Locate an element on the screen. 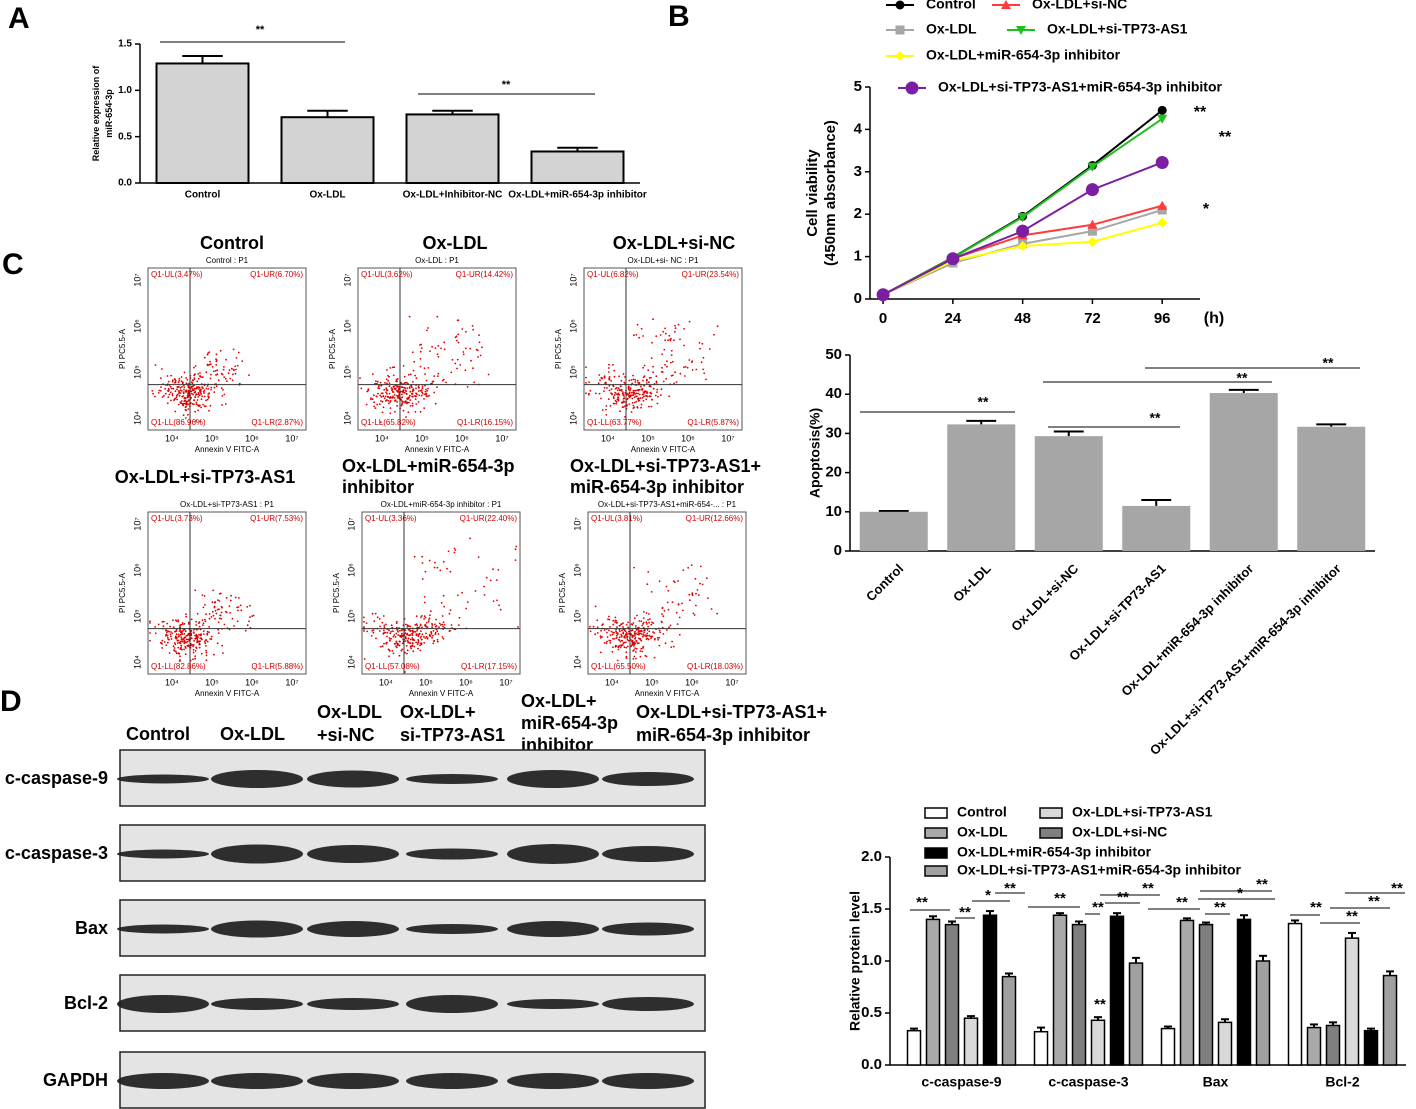 This screenshot has height=1109, width=1416. x-tick-label: 96 is located at coordinates (1162, 318).